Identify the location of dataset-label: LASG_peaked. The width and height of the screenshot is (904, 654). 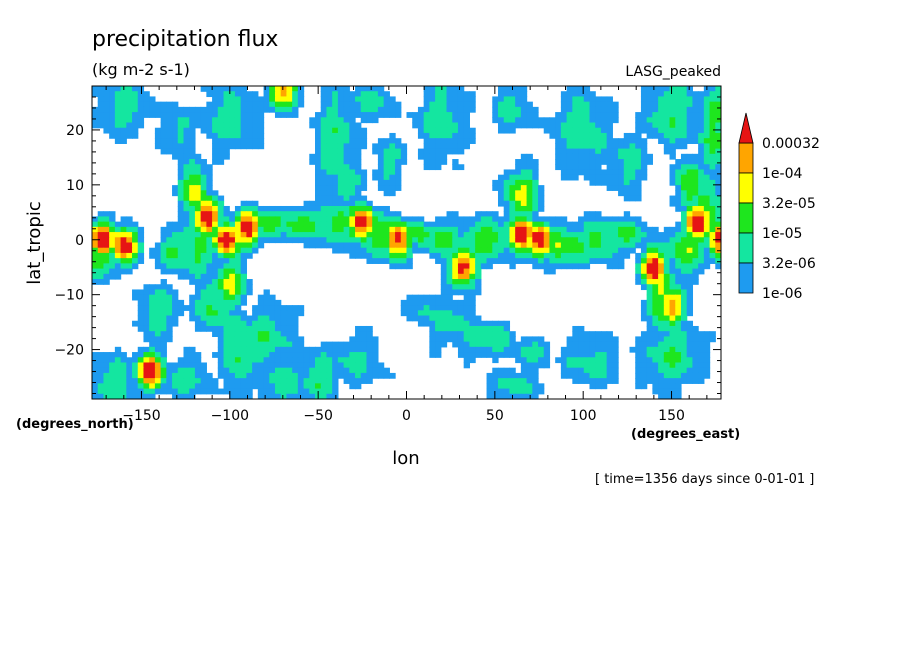
(673, 72).